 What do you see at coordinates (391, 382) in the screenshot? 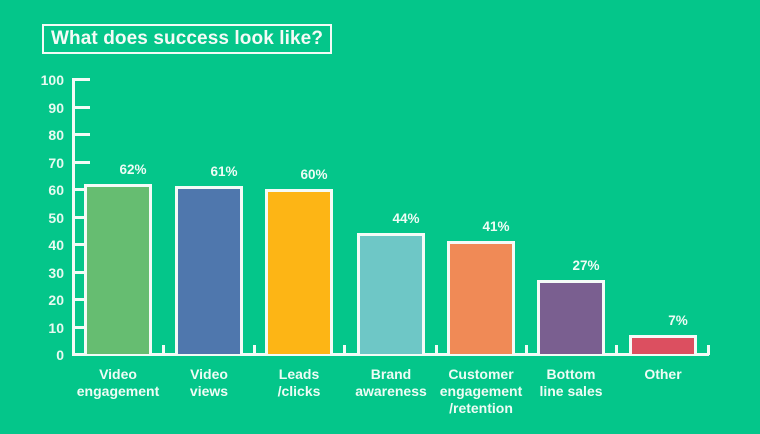
I see `category-label: Brand awareness` at bounding box center [391, 382].